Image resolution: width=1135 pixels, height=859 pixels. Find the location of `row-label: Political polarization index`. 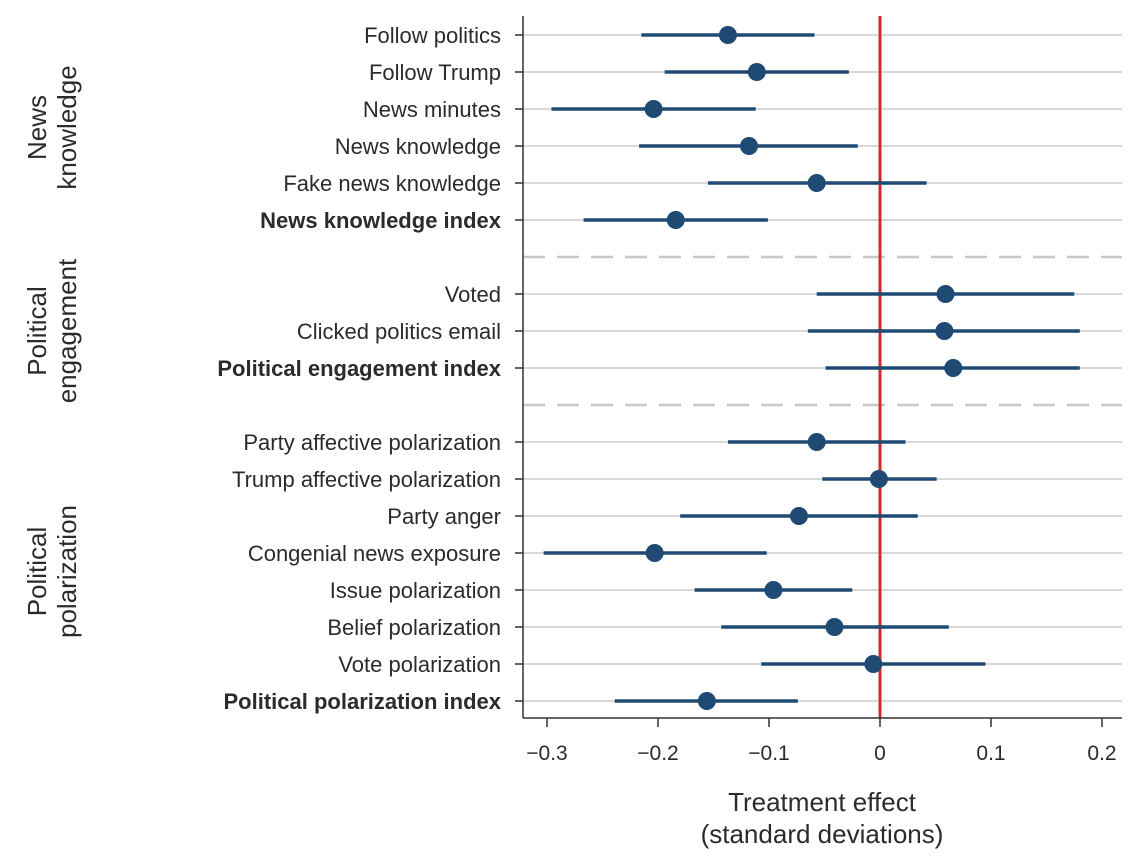

row-label: Political polarization index is located at coordinates (363, 701).